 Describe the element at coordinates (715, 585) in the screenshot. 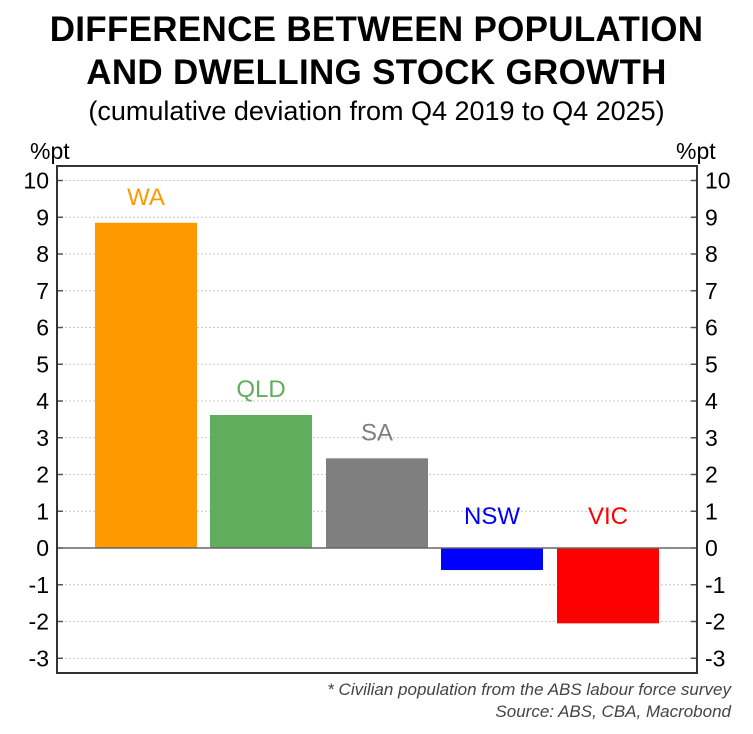

I see `y-tick-label-right: -1` at that location.